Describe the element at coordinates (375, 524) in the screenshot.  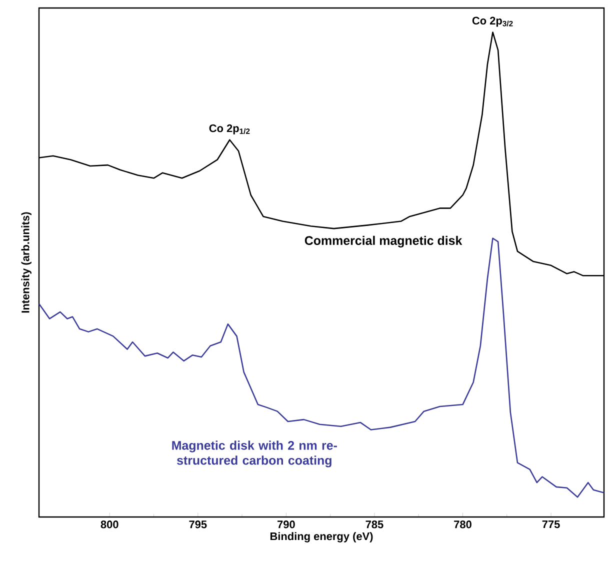
I see `x-tick-label: 785` at that location.